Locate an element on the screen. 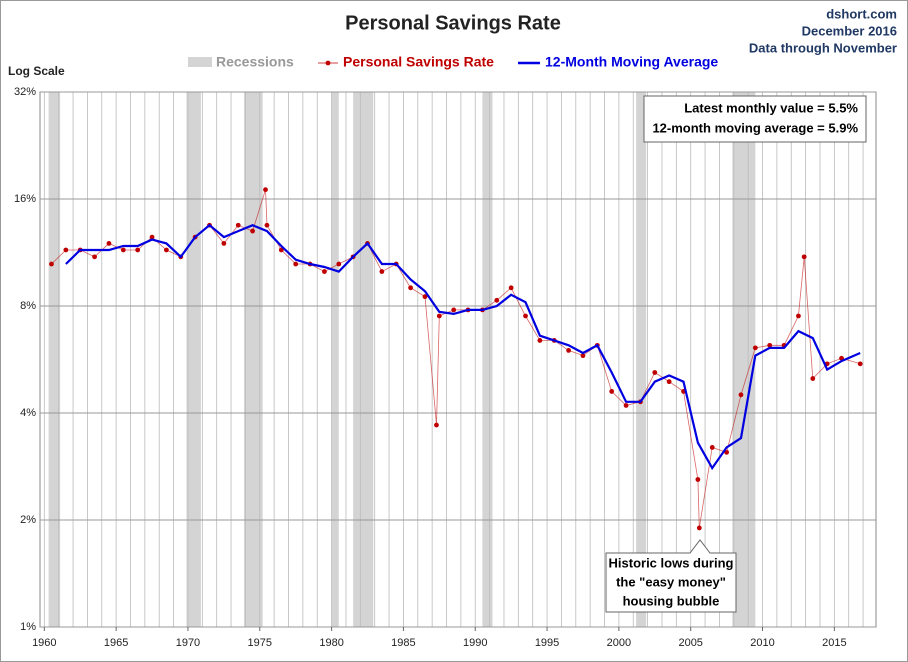  y-axis-label: Log Scale is located at coordinates (36, 71).